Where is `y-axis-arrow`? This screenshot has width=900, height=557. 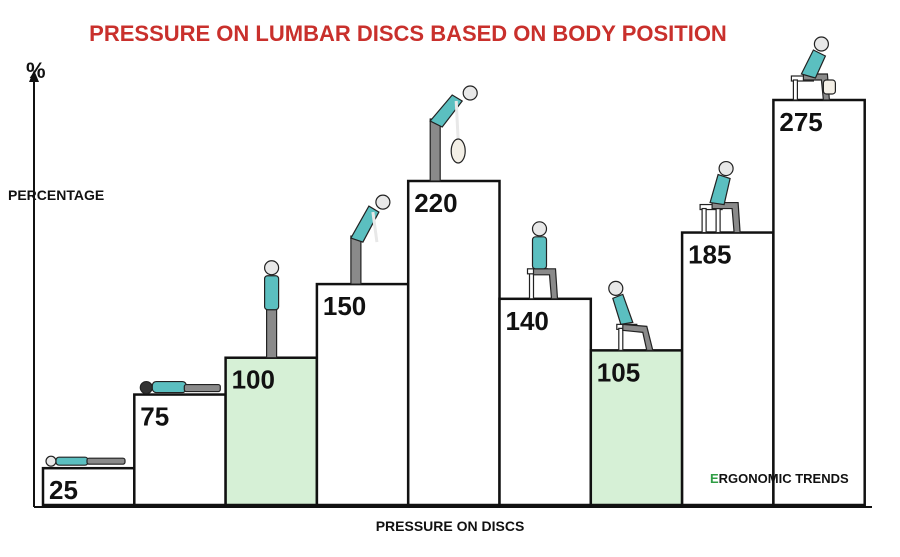 y-axis-arrow is located at coordinates (34, 76).